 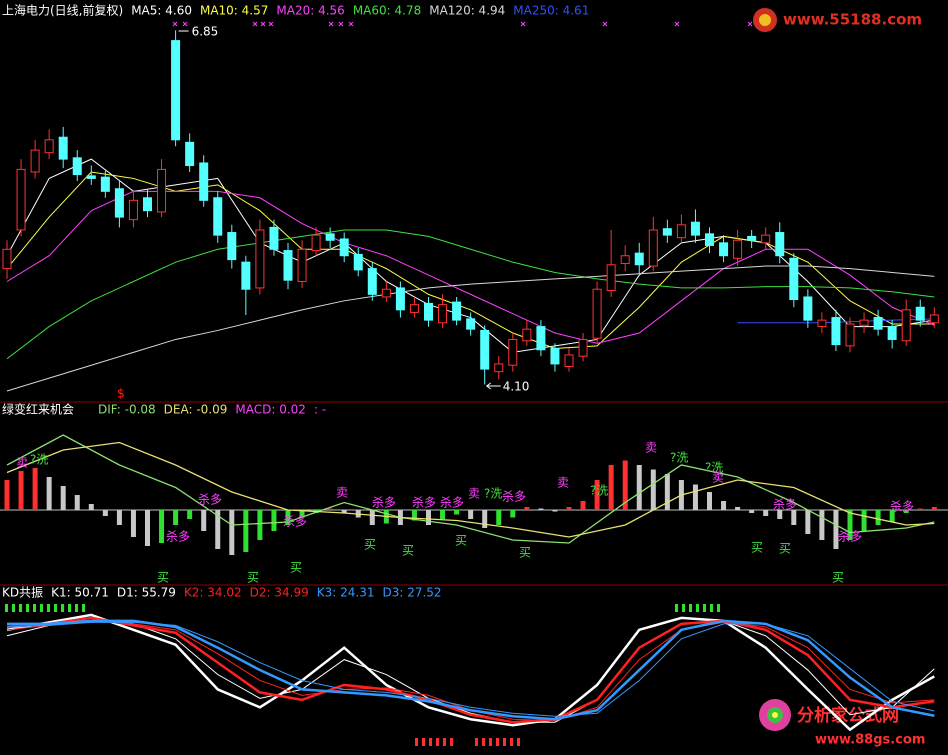 I want to click on legend-entry: MA250: 4.61, so click(x=551, y=11).